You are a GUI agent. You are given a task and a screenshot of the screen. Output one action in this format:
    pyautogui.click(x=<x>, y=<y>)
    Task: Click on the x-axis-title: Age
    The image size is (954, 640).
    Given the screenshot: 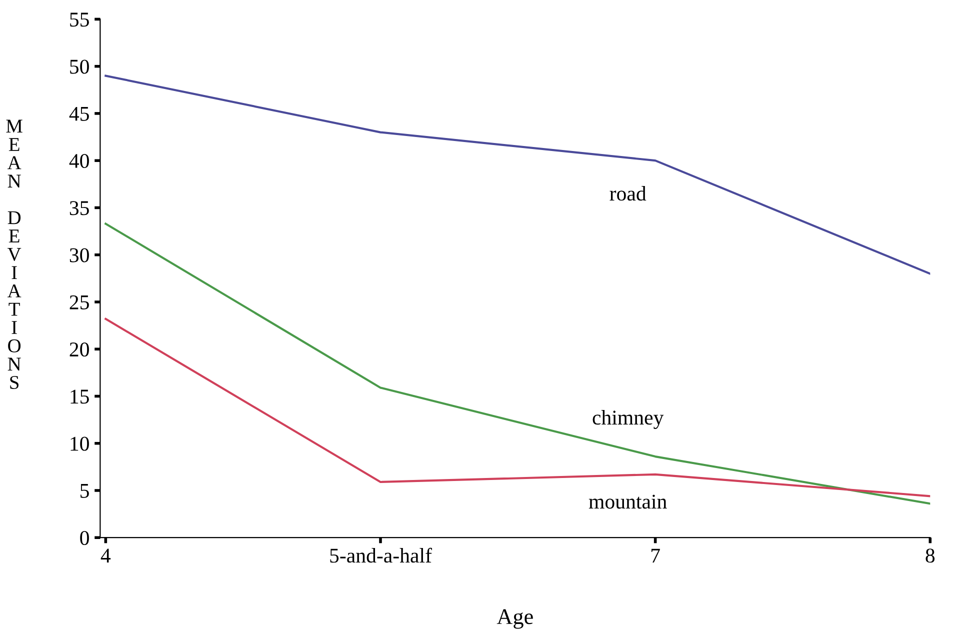 What is the action you would take?
    pyautogui.click(x=514, y=619)
    